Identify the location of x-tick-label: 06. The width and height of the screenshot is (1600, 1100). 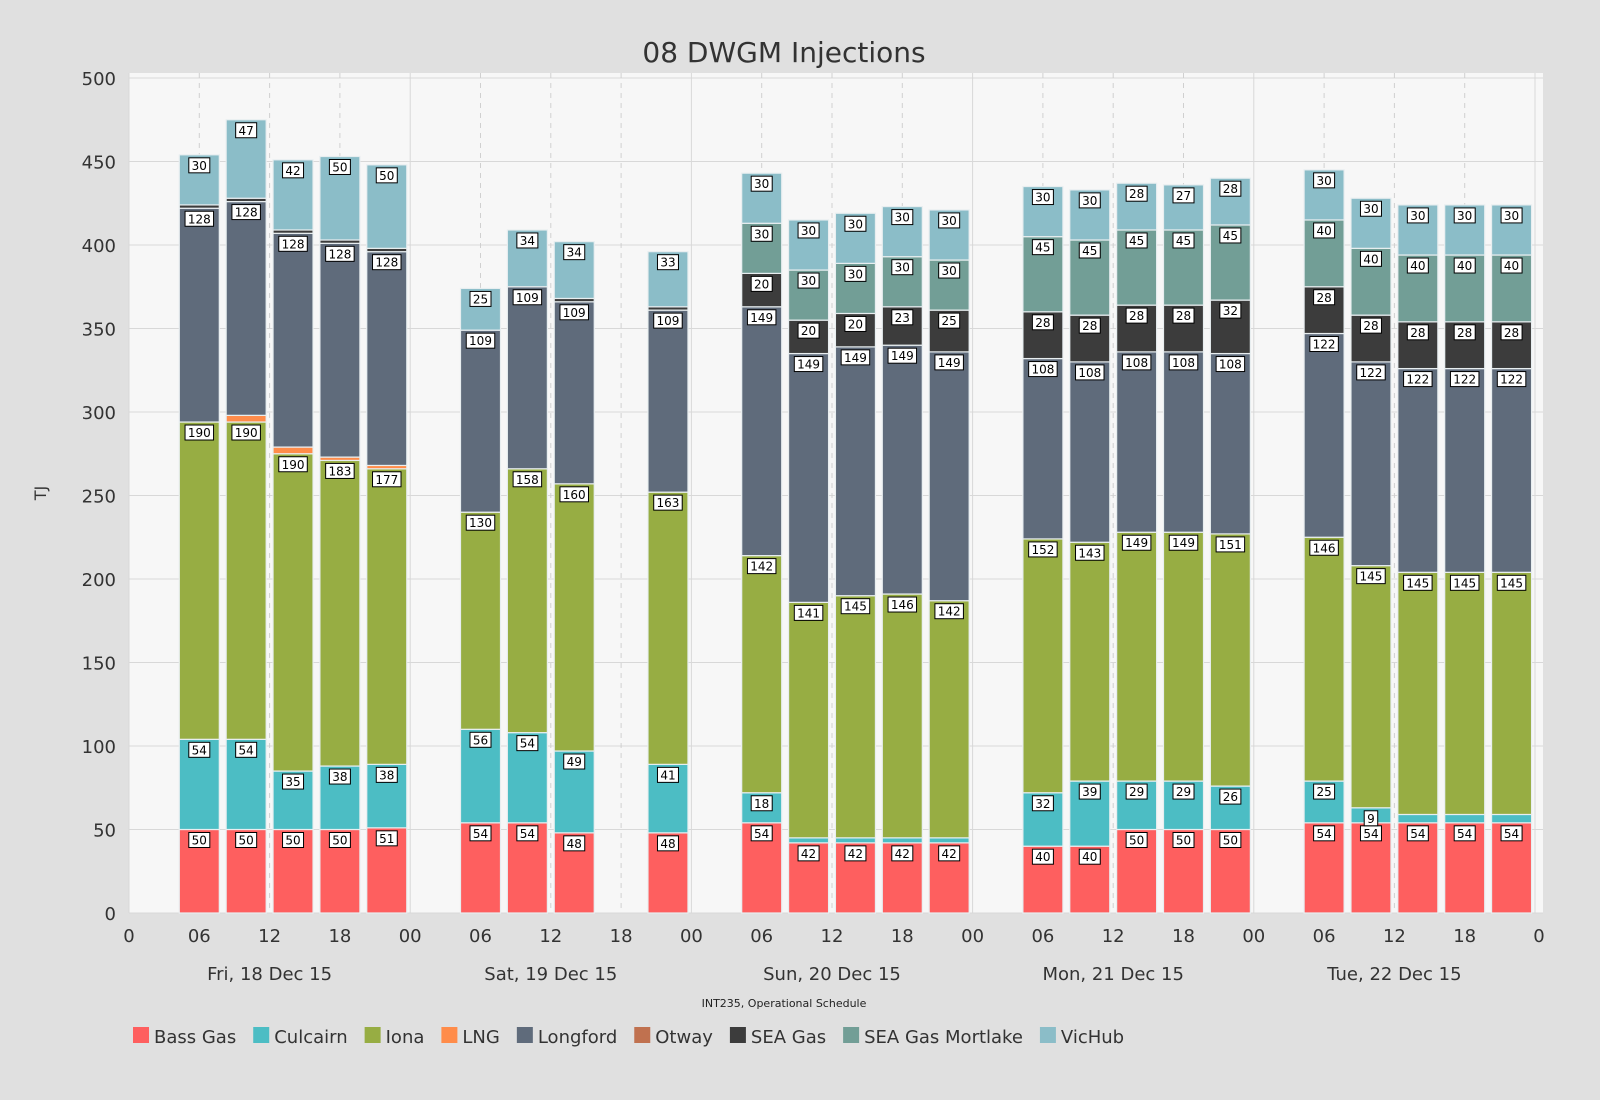
(761, 936).